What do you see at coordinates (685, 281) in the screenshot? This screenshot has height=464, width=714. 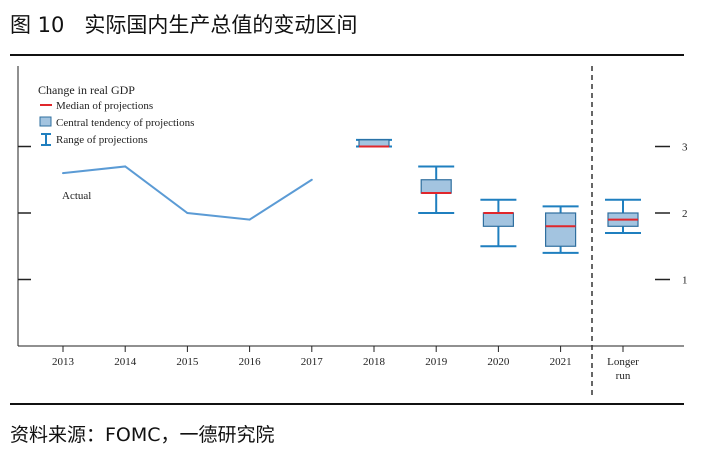 I see `y-tick-label: 1` at bounding box center [685, 281].